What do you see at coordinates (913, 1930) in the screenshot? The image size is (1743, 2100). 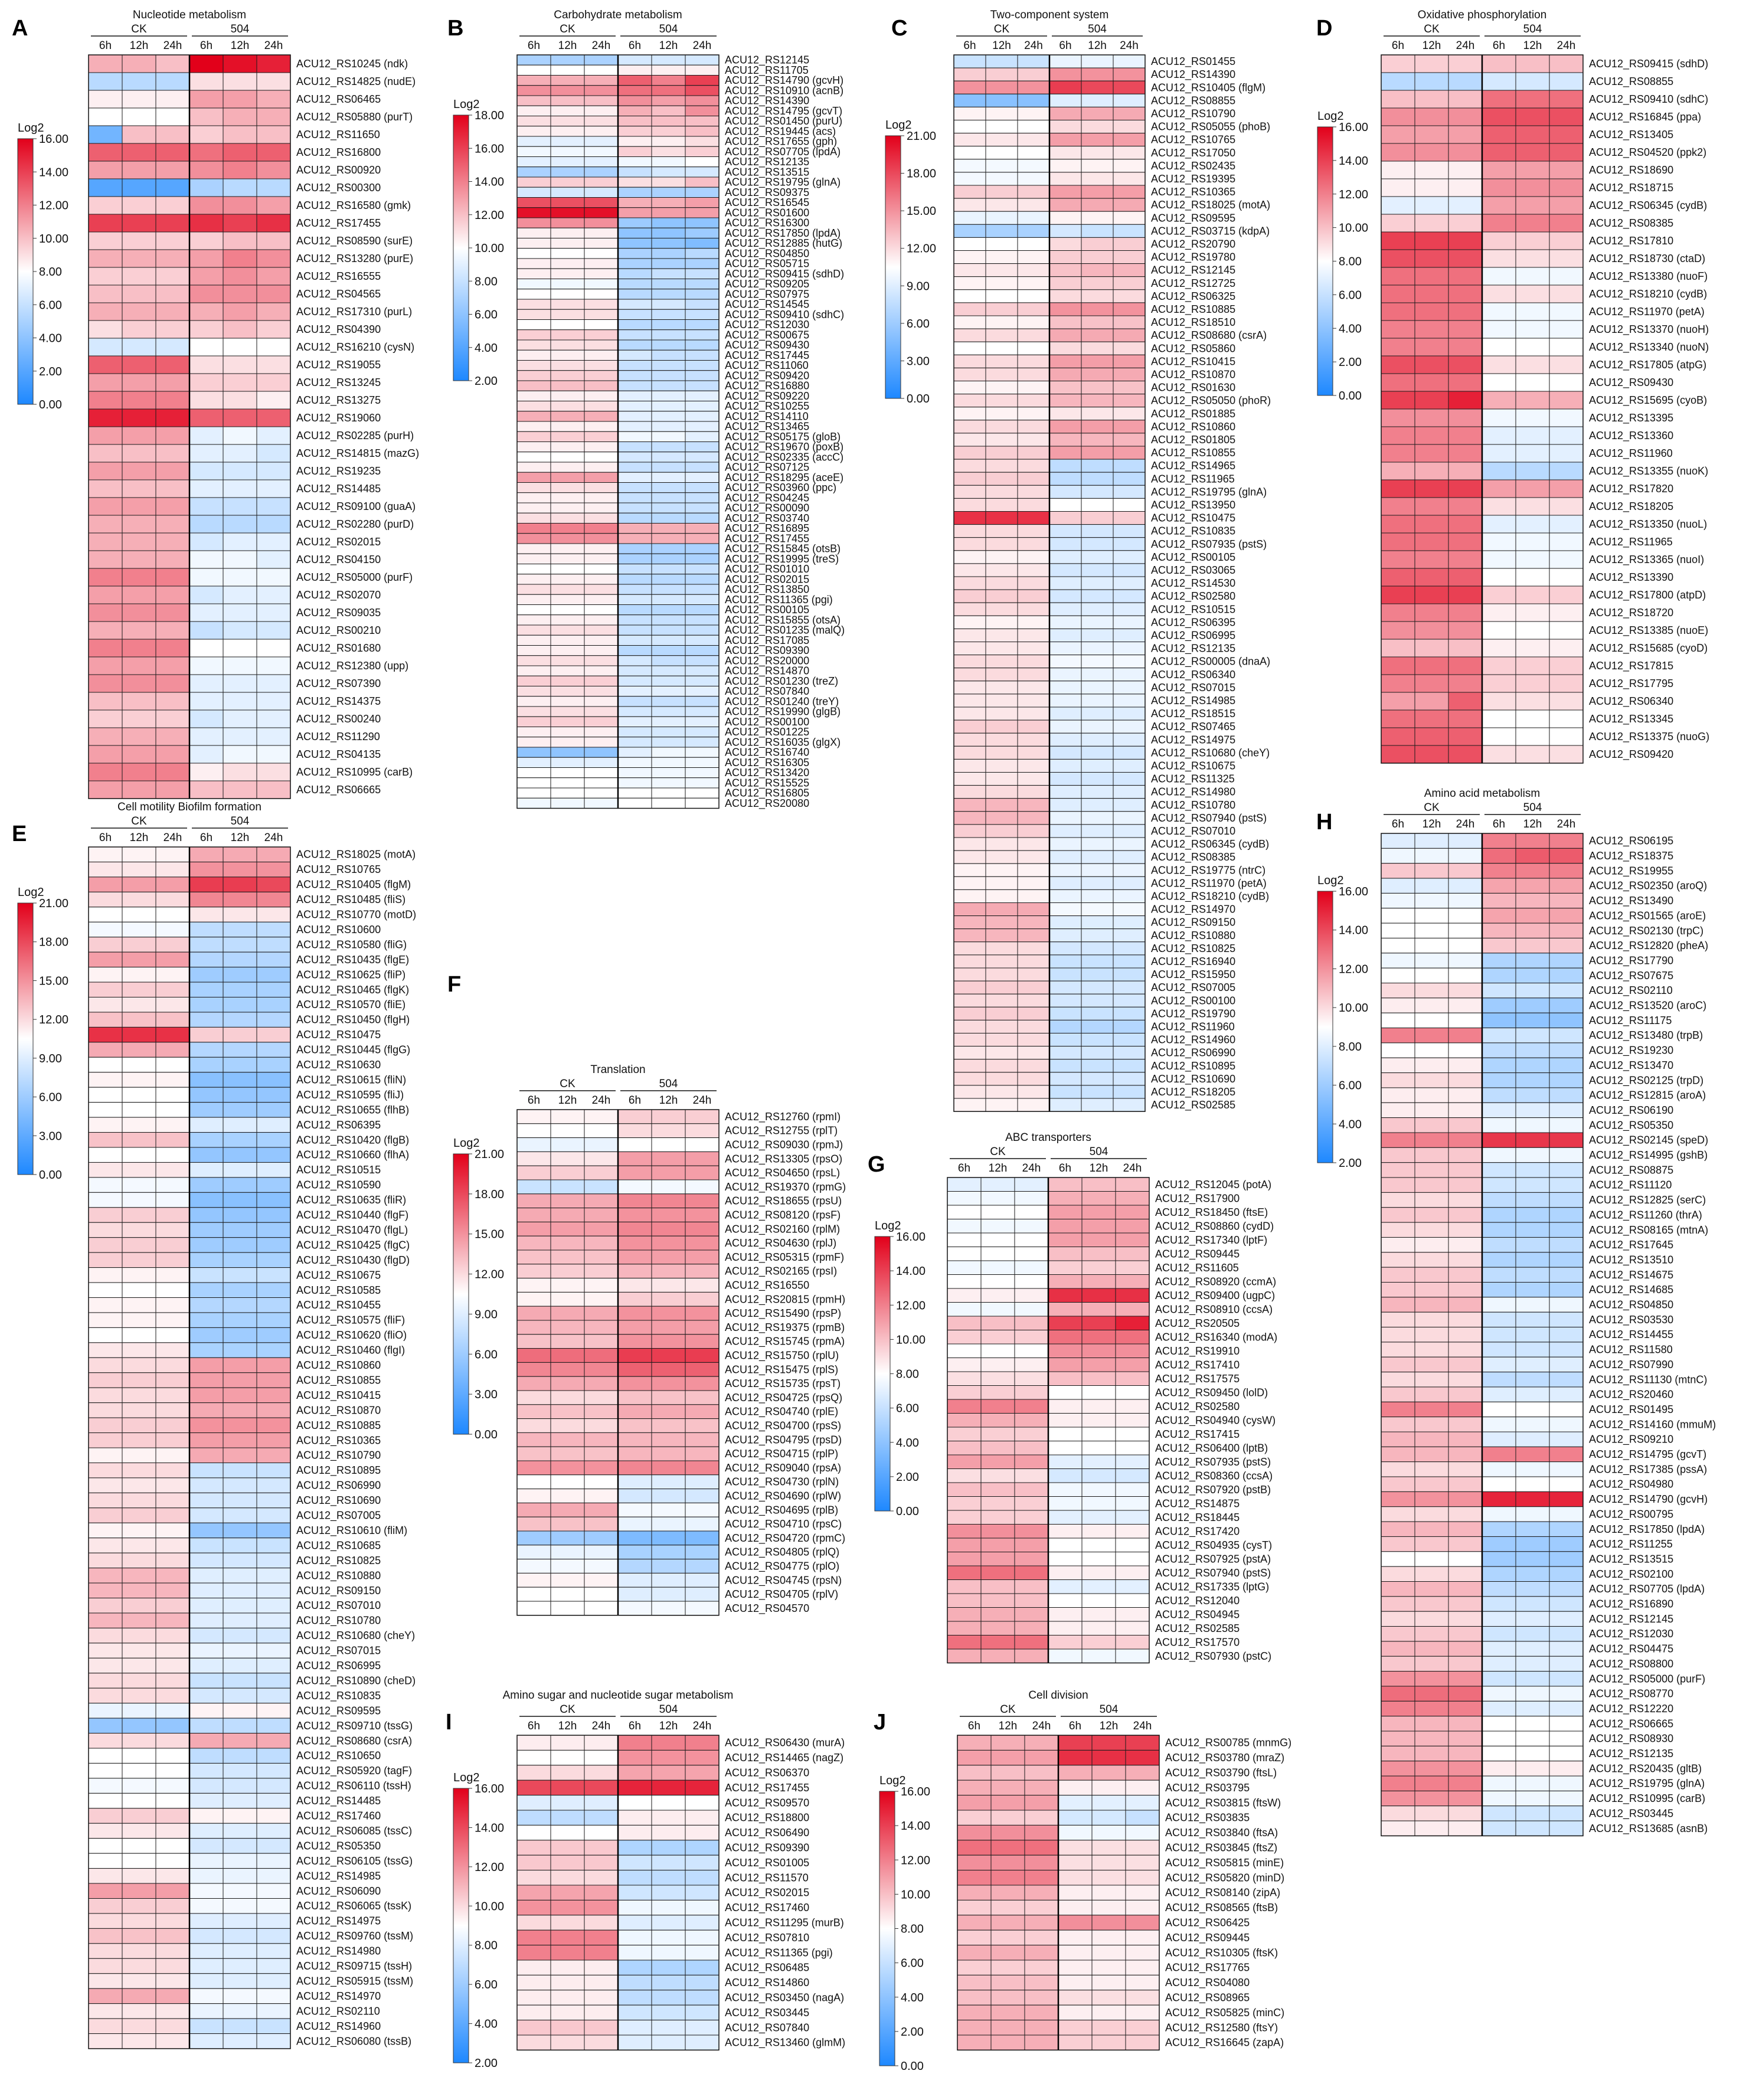 I see `legend-tick-label: 8.00` at bounding box center [913, 1930].